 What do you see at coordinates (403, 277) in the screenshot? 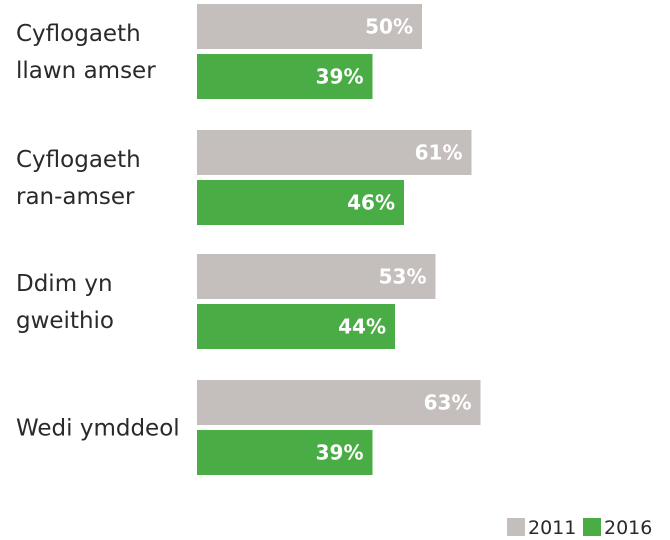
I see `data-label: 53%` at bounding box center [403, 277].